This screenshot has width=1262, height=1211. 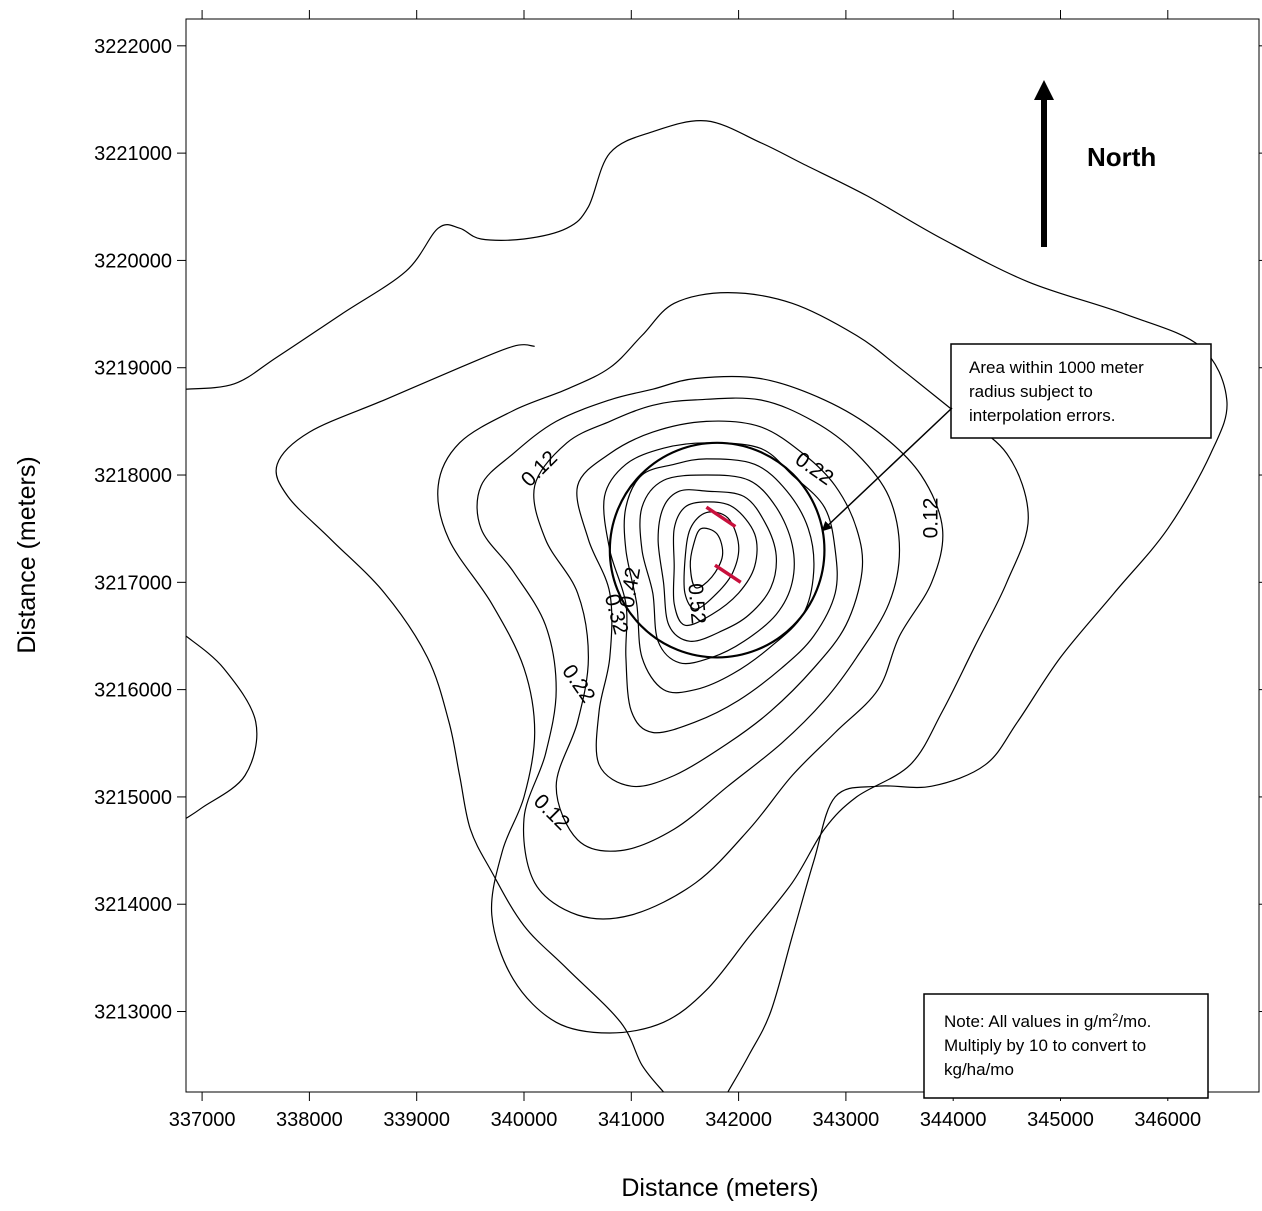 I want to click on source-markers, so click(x=723, y=544).